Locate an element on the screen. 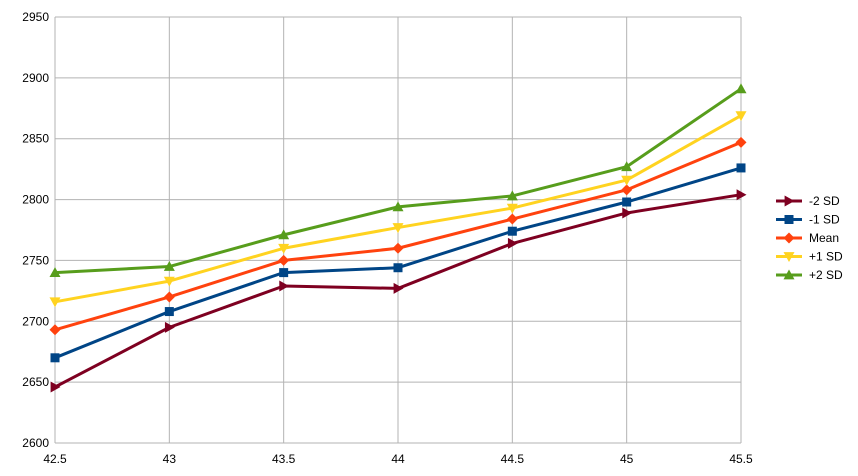  y-tick-label: 2700 is located at coordinates (35, 321).